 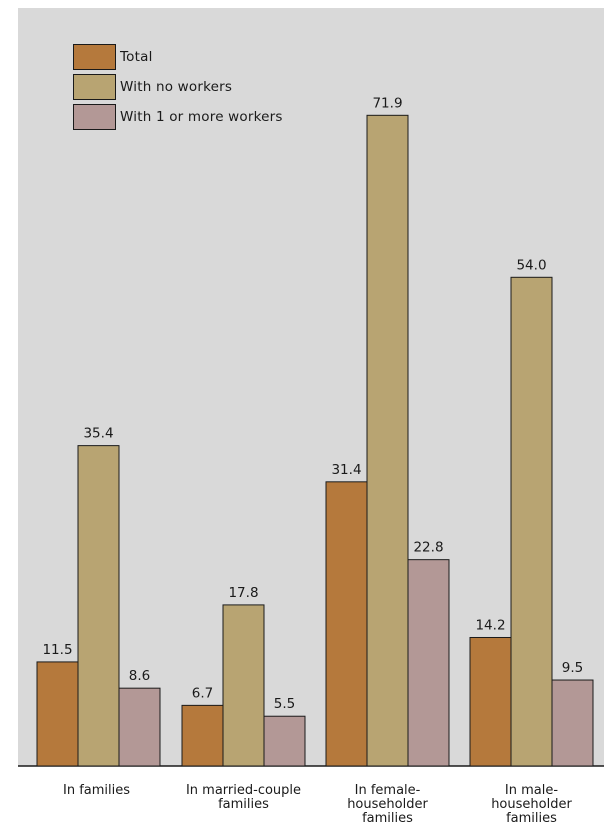 I want to click on value-label-no-workers-3: 71.9, so click(x=387, y=103).